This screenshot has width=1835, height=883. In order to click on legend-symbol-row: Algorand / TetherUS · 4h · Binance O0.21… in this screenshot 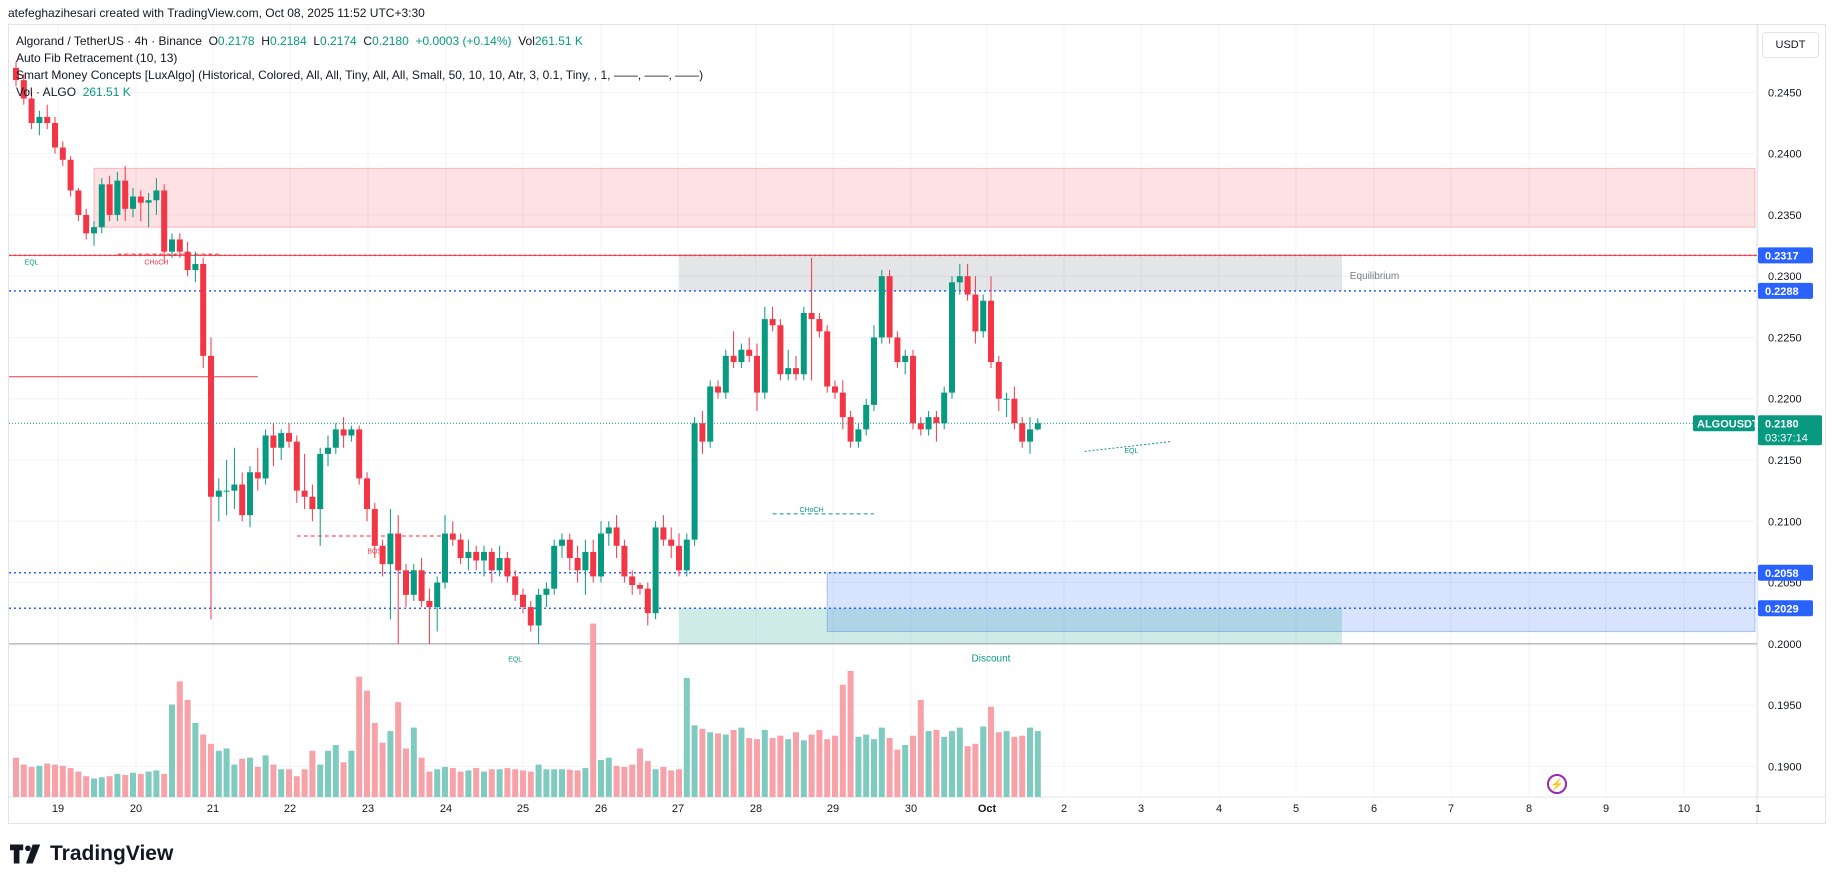, I will do `click(359, 41)`.